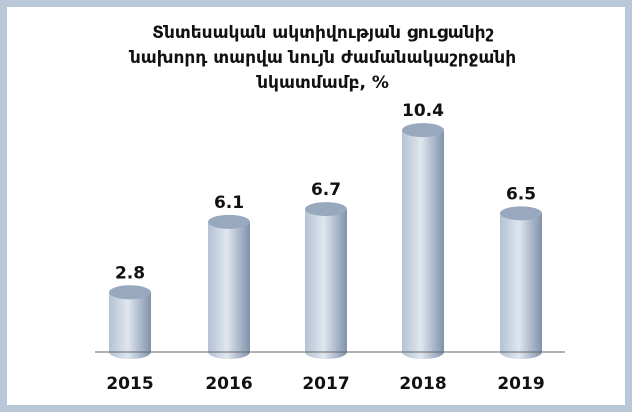 This screenshot has height=412, width=632. What do you see at coordinates (521, 213) in the screenshot?
I see `bar-top-2019` at bounding box center [521, 213].